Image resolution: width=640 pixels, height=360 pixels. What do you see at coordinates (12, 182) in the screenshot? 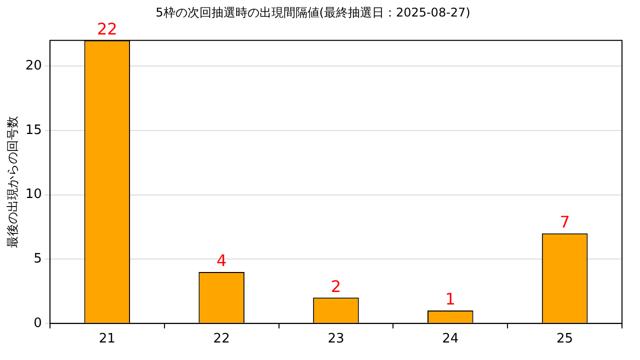
I see `y-axis-title: 最後の出現からの回号数` at bounding box center [12, 182].